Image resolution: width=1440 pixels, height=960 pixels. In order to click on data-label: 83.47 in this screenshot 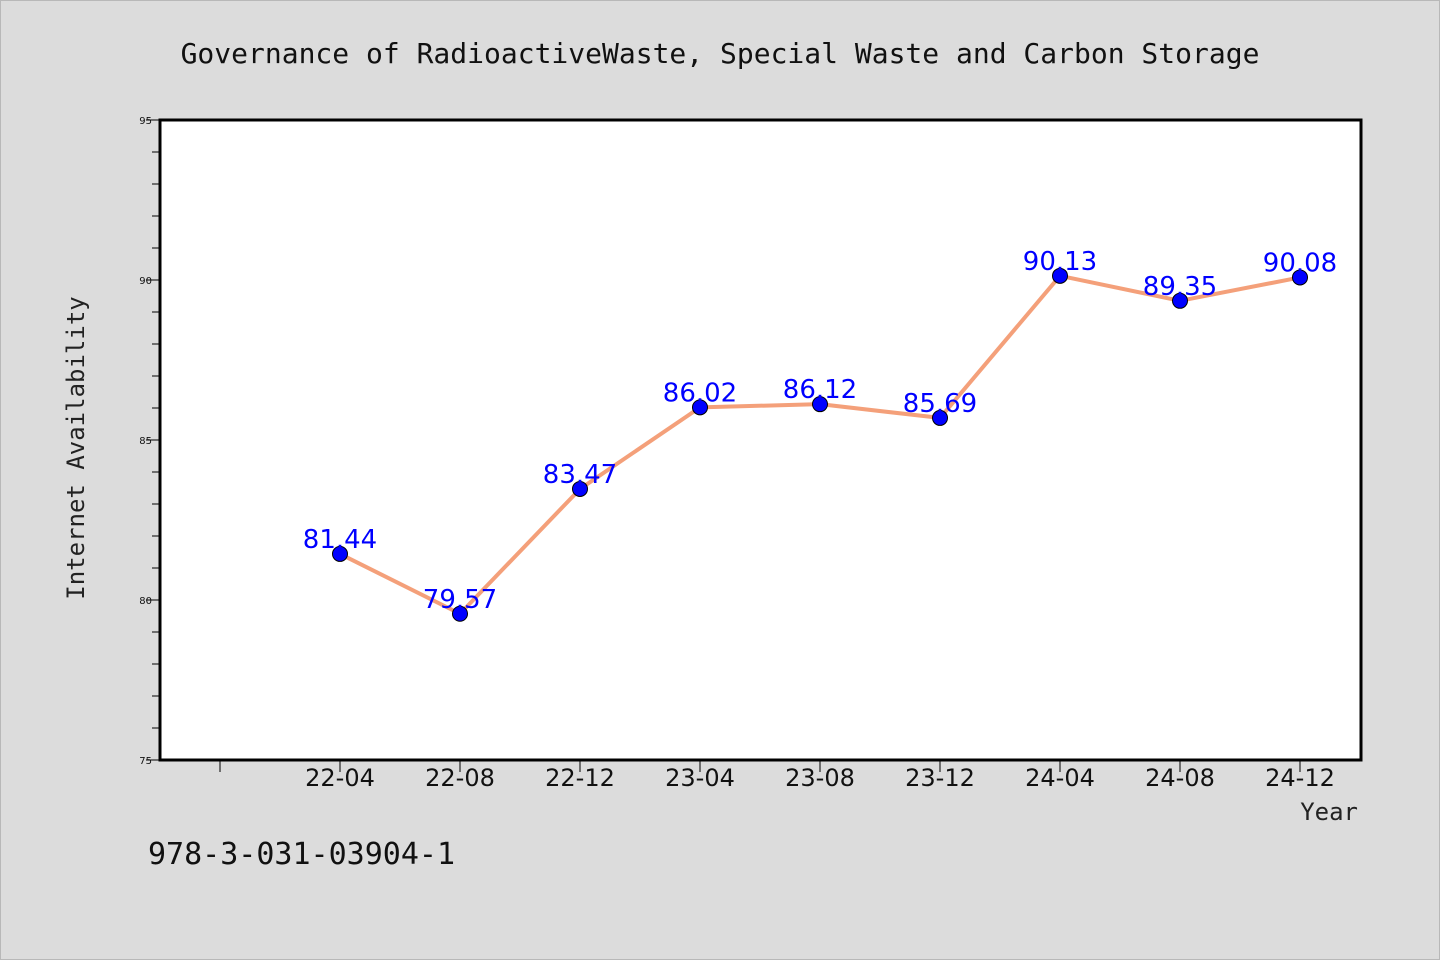, I will do `click(580, 475)`.